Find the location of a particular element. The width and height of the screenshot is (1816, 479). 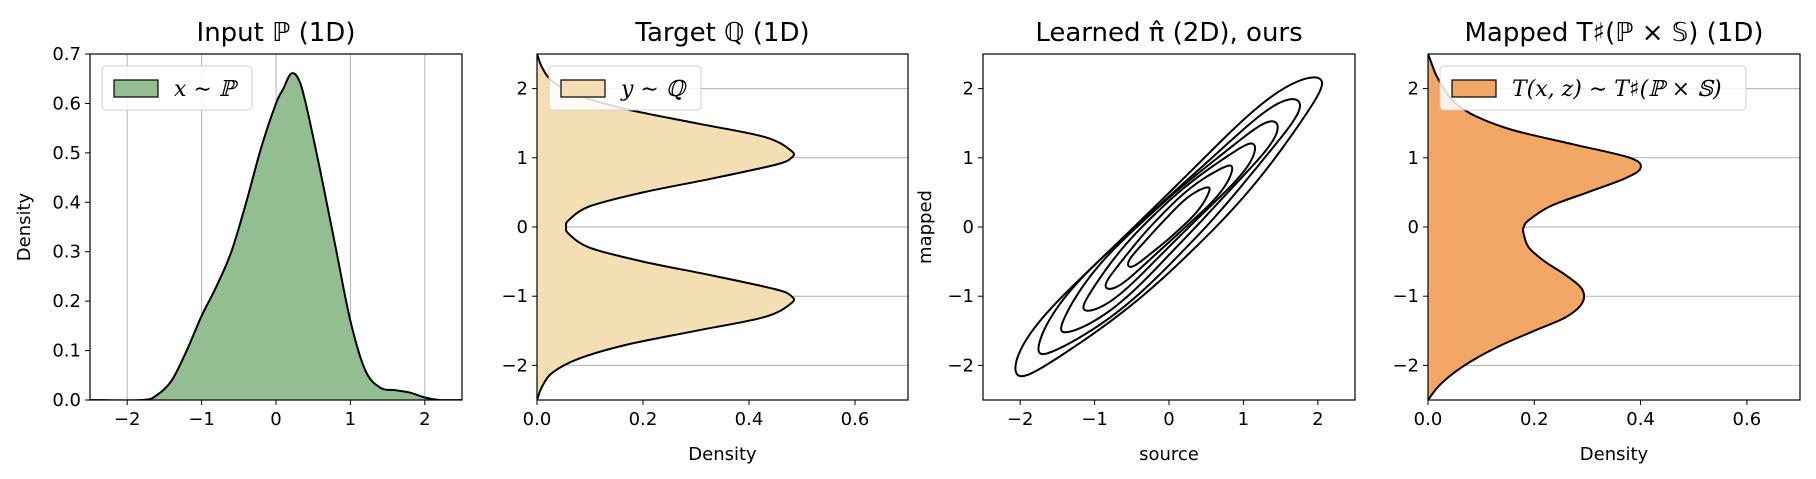

legend: y ∼ ℚ is located at coordinates (625, 88).